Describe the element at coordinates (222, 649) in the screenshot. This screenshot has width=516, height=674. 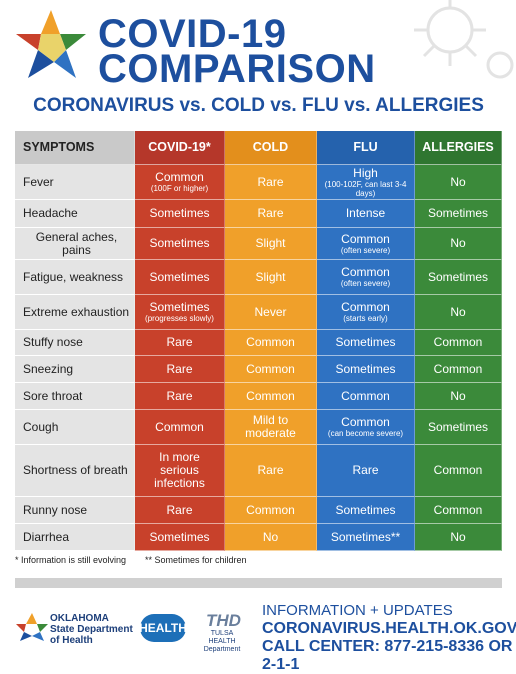
I see `org-line: Department` at that location.